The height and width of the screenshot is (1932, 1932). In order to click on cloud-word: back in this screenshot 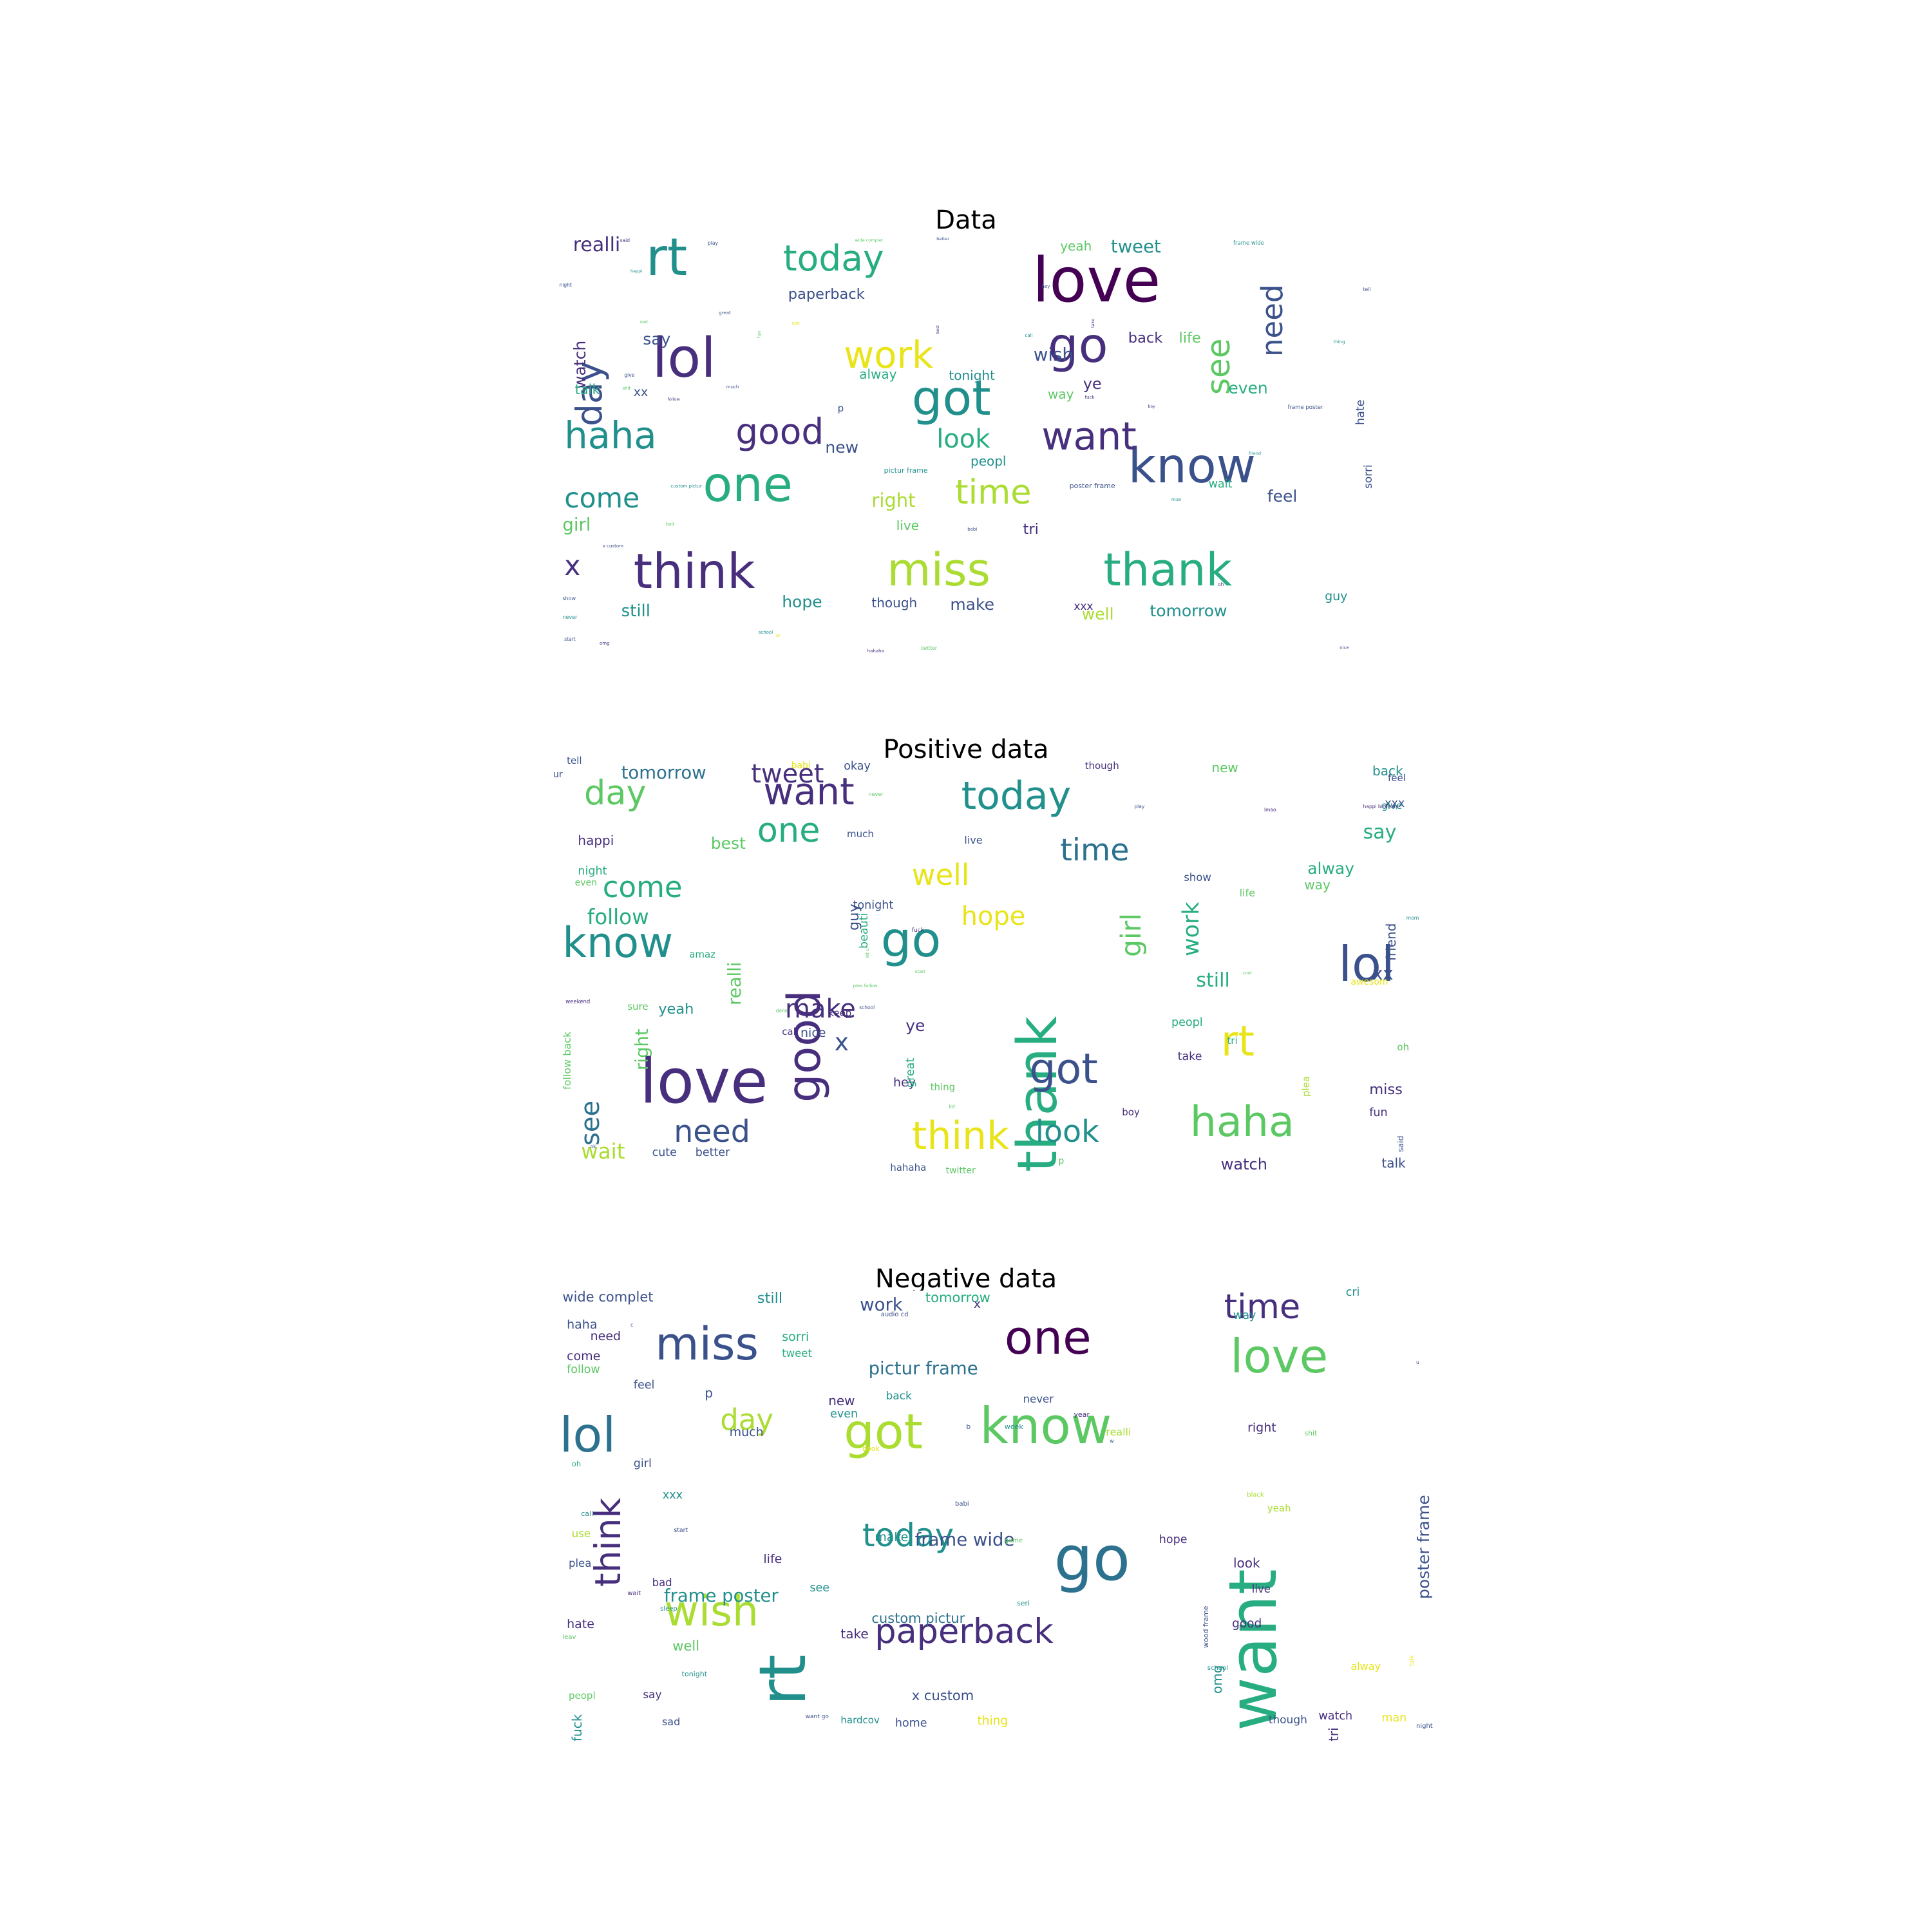, I will do `click(1145, 337)`.